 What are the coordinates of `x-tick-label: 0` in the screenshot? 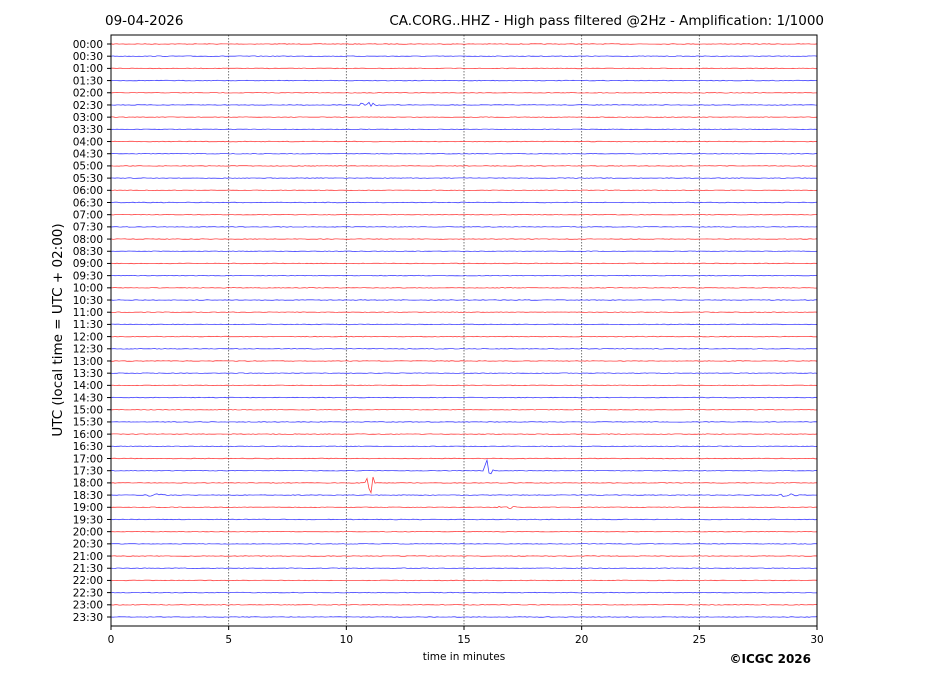 It's located at (111, 640).